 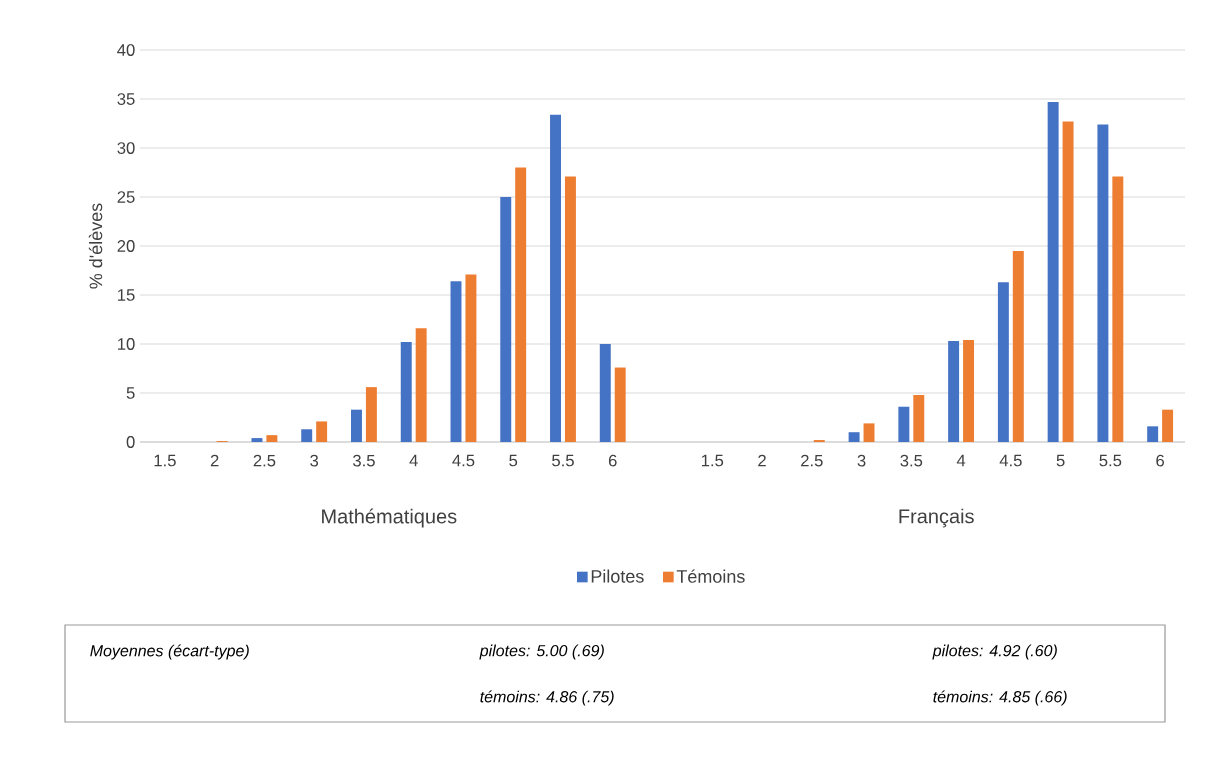 I want to click on text: Français, so click(x=936, y=518).